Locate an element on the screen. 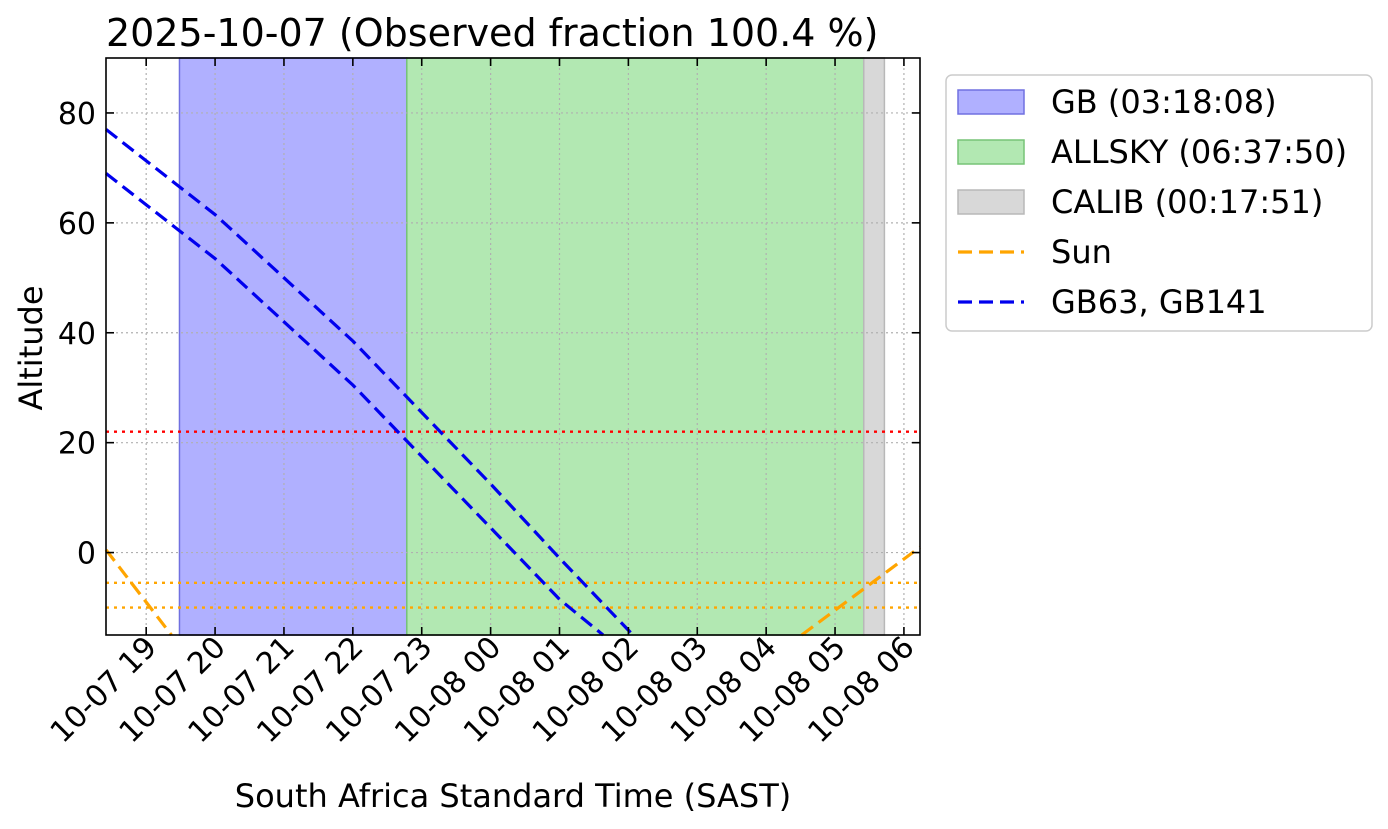  legend-label-4: GB63, GB141 is located at coordinates (1159, 302).